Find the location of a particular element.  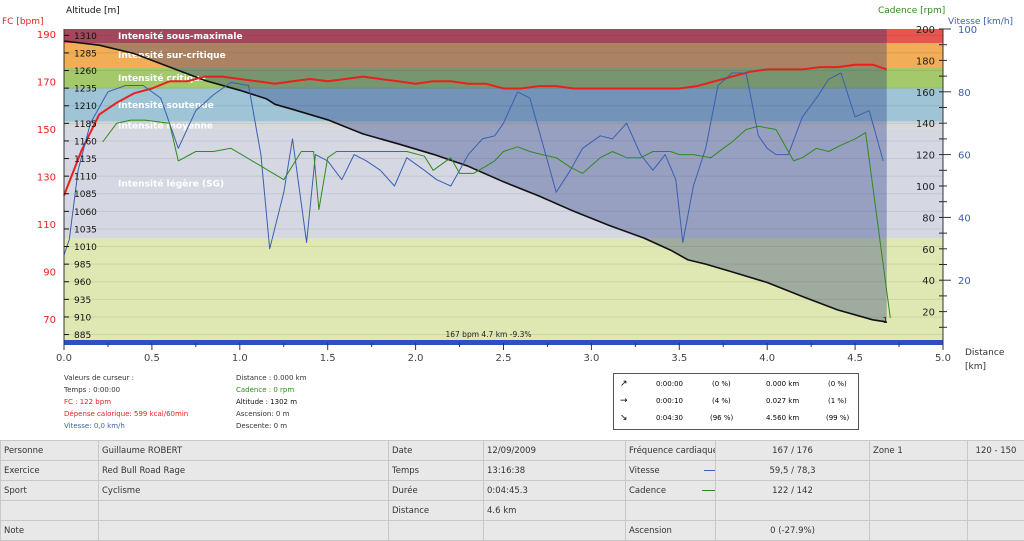

altitude-tick-label: 910 is located at coordinates (82, 318).